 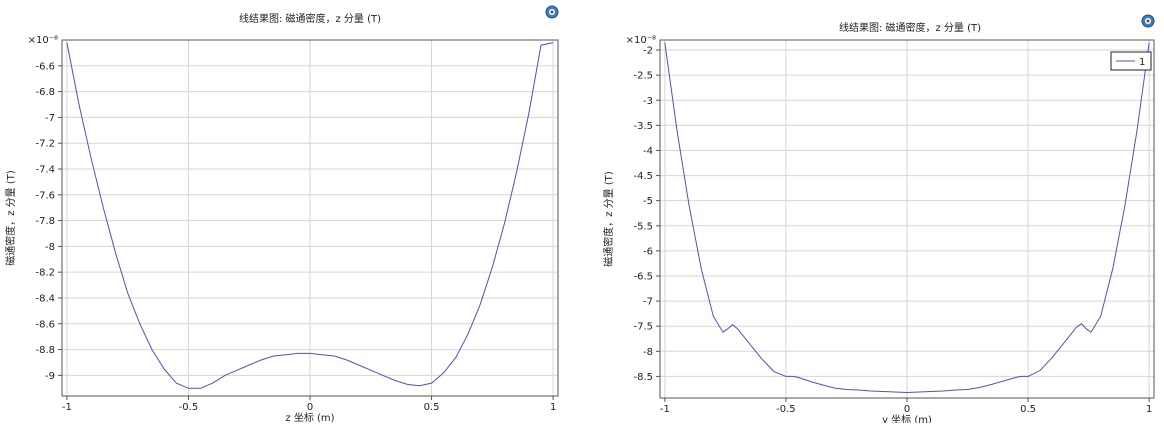 What do you see at coordinates (648, 251) in the screenshot?
I see `y-tick-label: -6` at bounding box center [648, 251].